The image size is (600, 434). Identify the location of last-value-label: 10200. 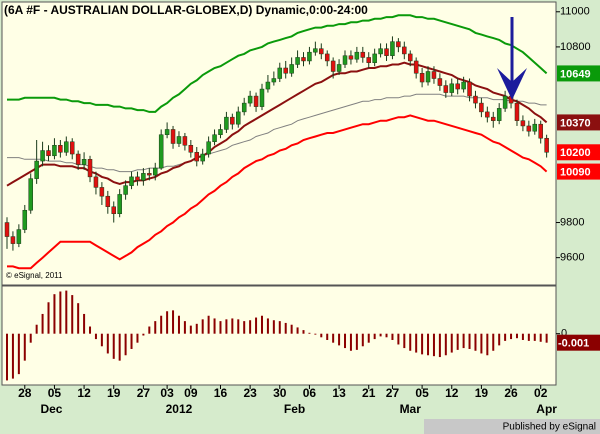
(575, 153).